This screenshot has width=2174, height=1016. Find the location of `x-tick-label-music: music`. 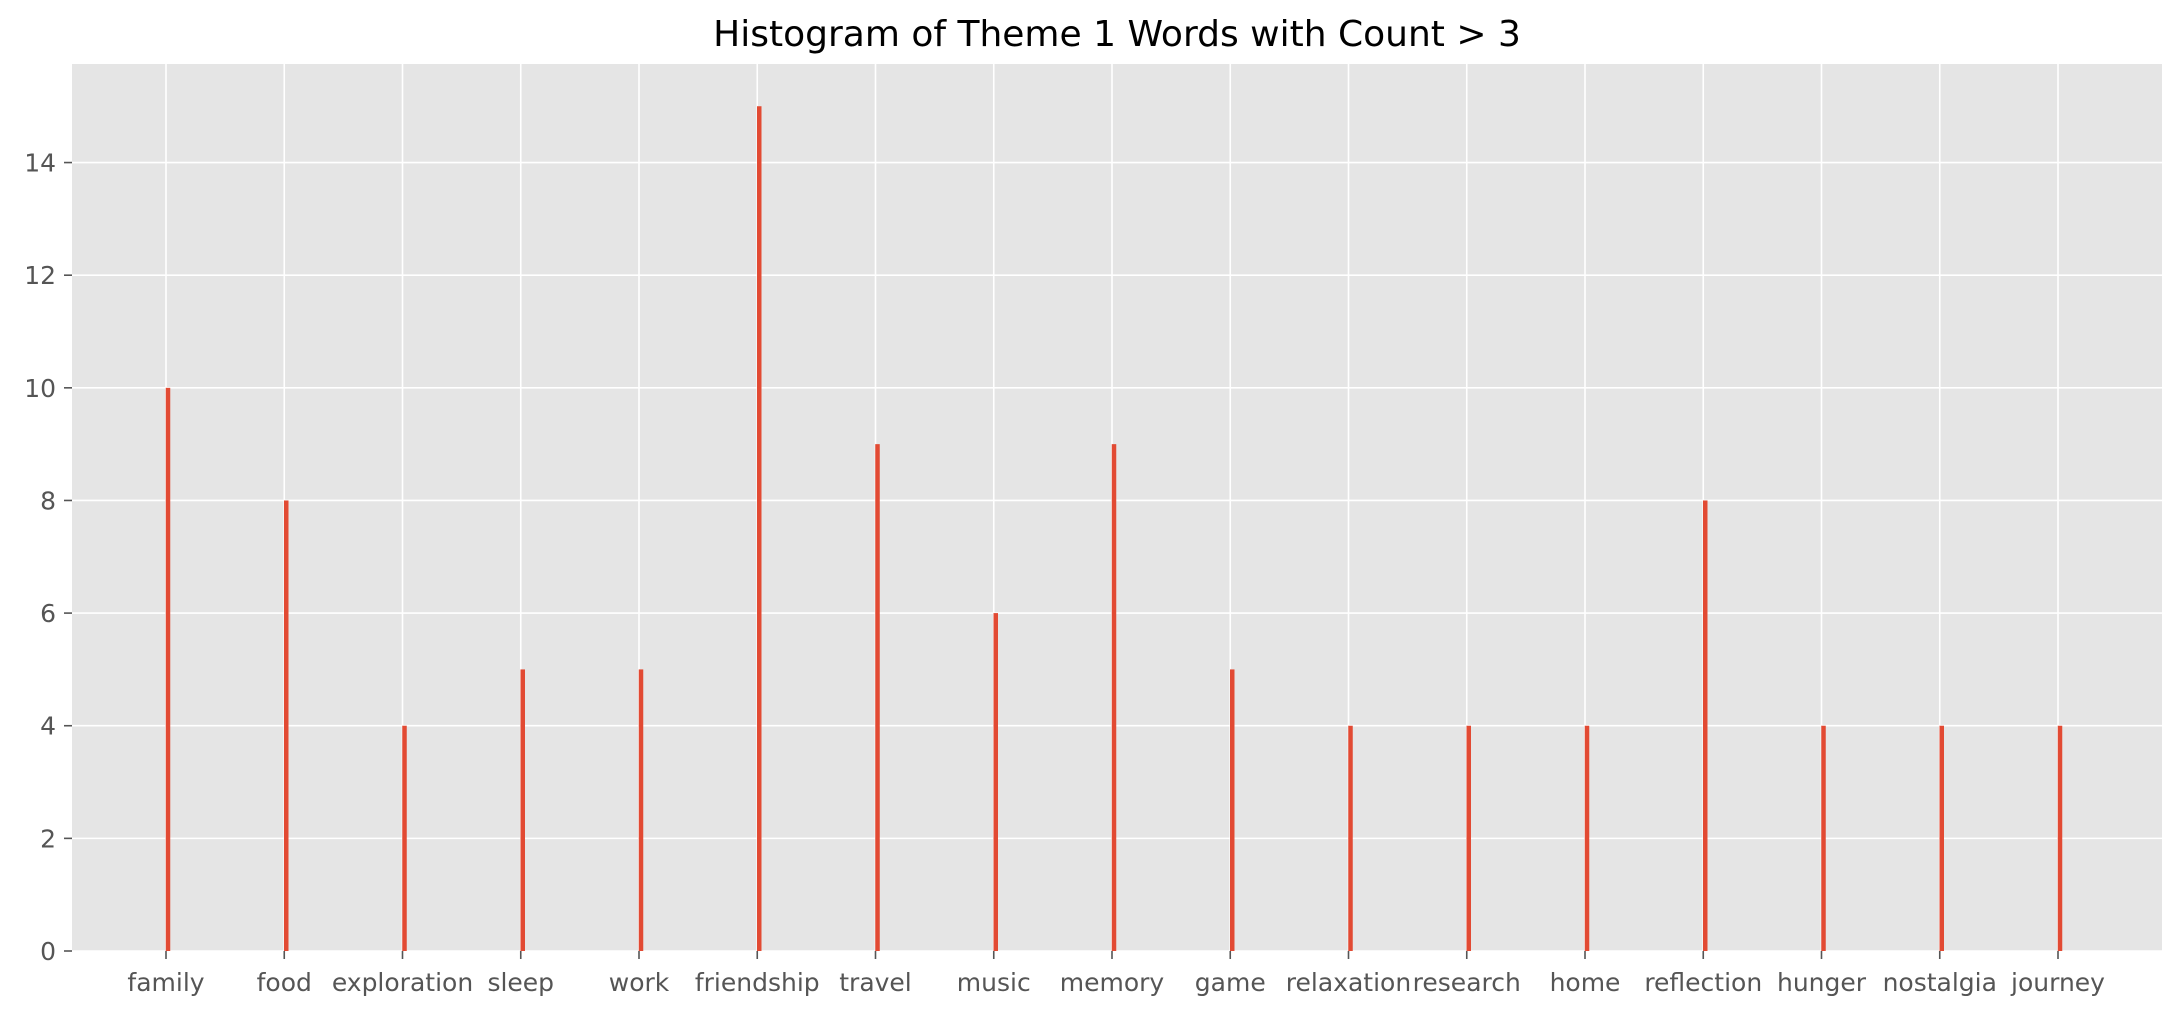

x-tick-label-music: music is located at coordinates (994, 982).